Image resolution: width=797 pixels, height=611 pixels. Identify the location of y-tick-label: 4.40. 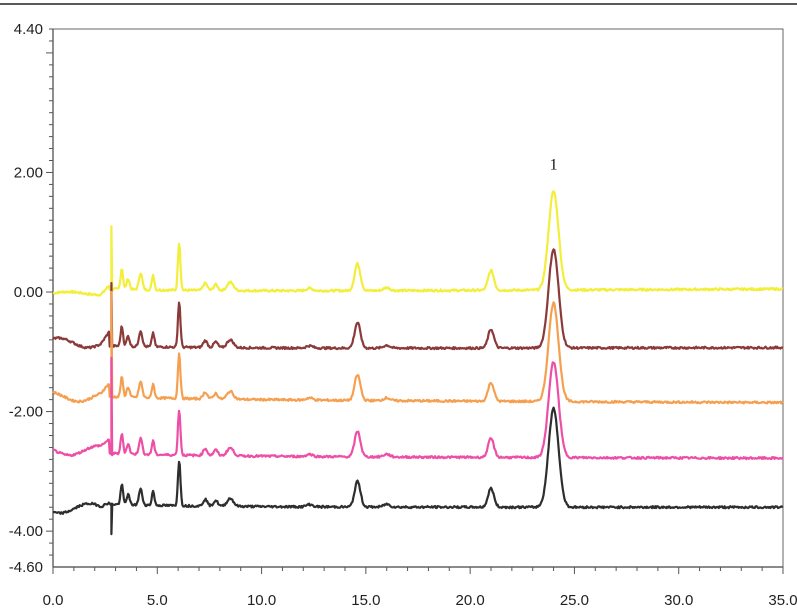
(28, 29).